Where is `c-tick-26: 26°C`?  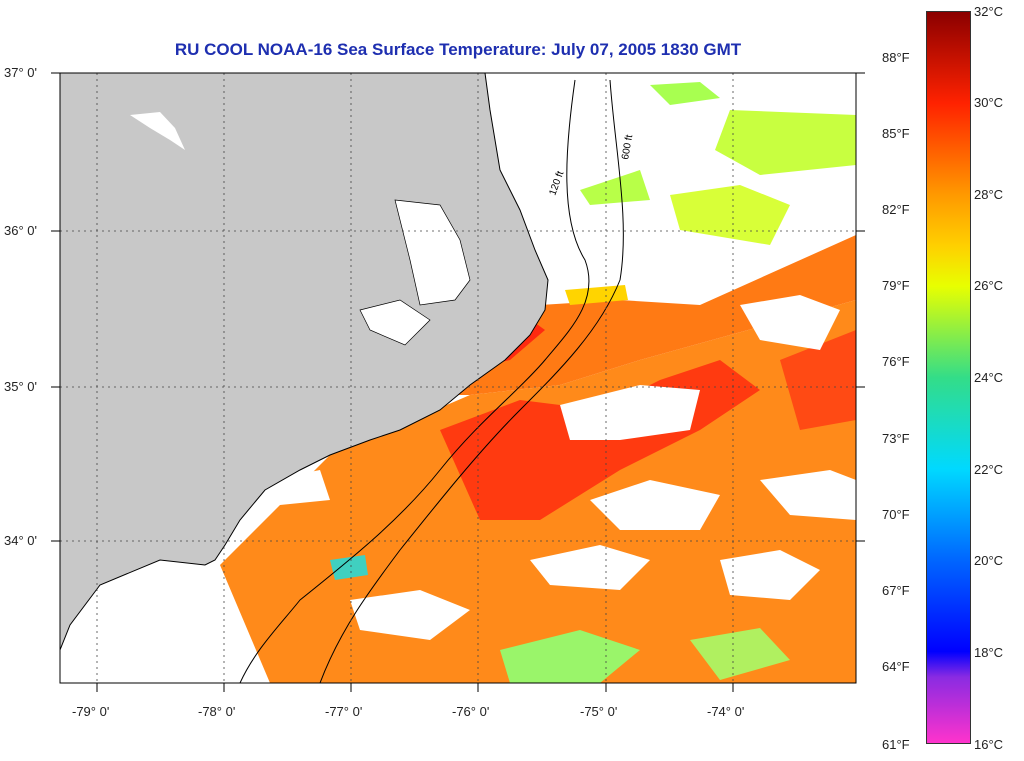
c-tick-26: 26°C is located at coordinates (989, 285).